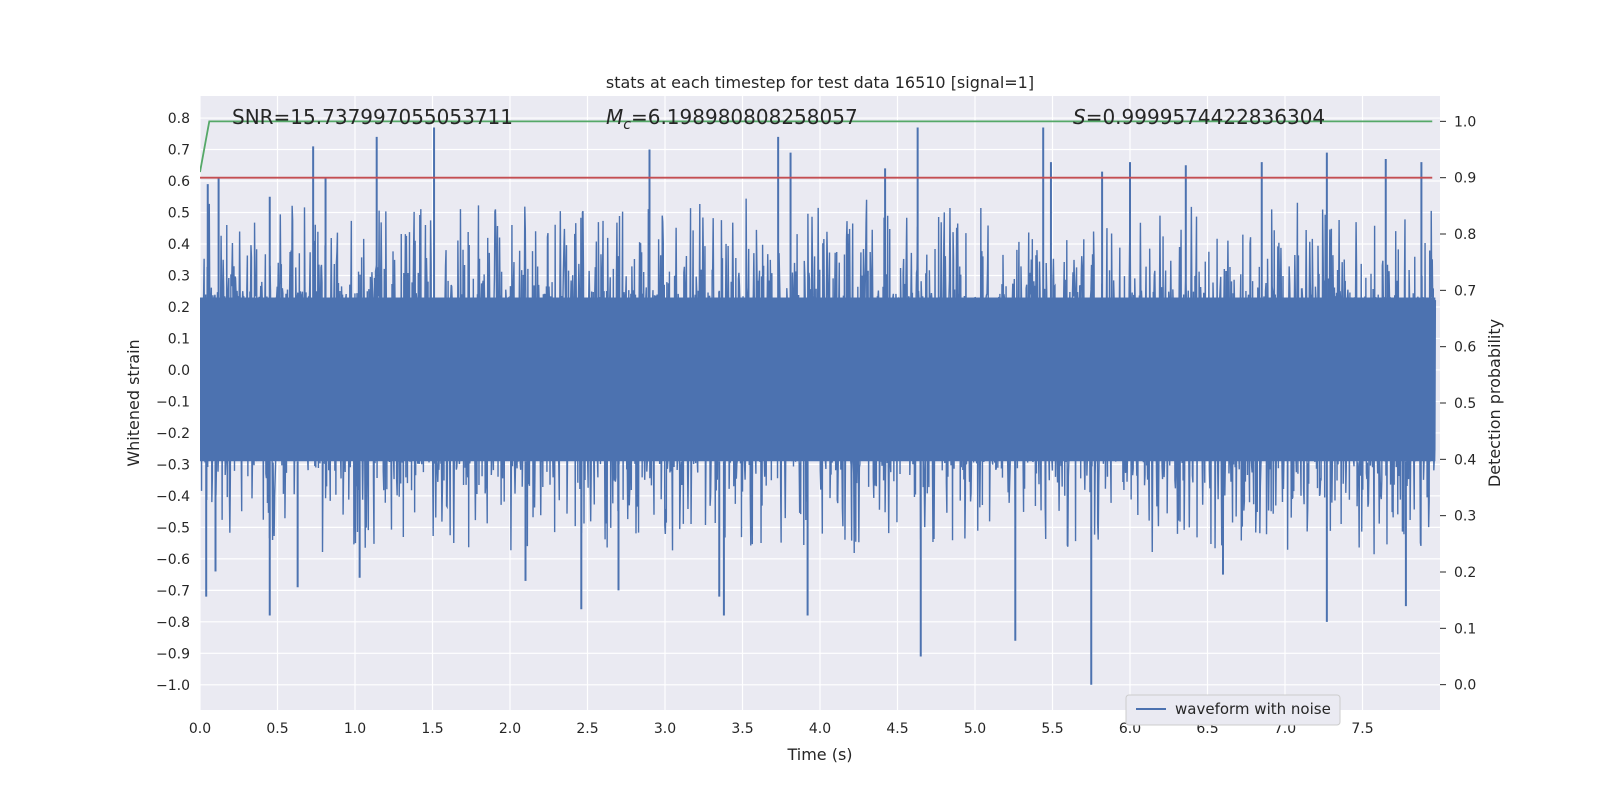 This screenshot has height=800, width=1600. What do you see at coordinates (179, 308) in the screenshot?
I see `y-tick-label: 0.2` at bounding box center [179, 308].